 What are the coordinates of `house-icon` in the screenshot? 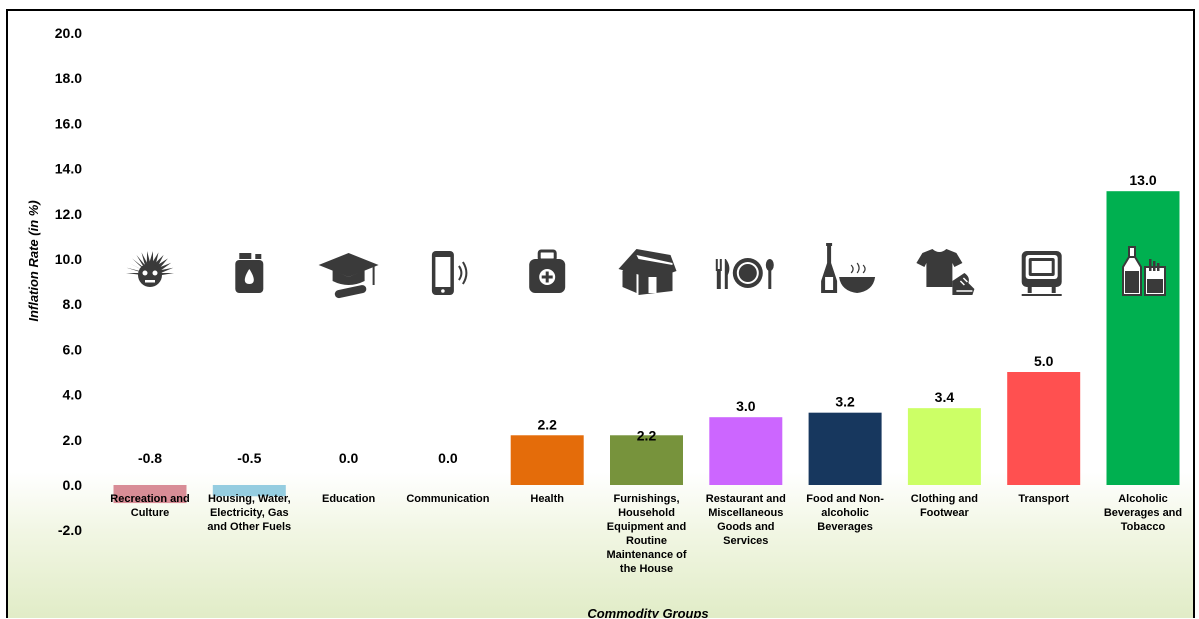 It's located at (647, 272).